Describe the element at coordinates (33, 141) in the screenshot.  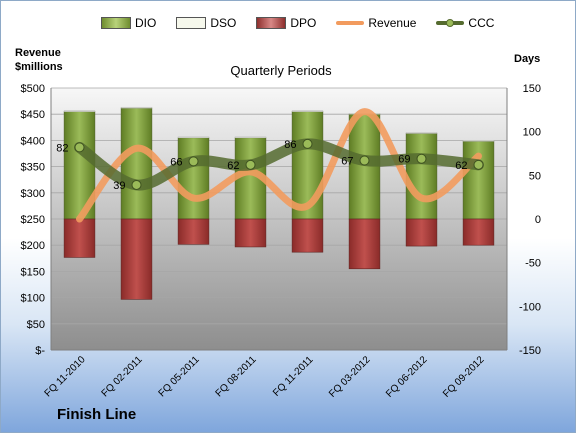
I see `left-tick-label: $400` at that location.